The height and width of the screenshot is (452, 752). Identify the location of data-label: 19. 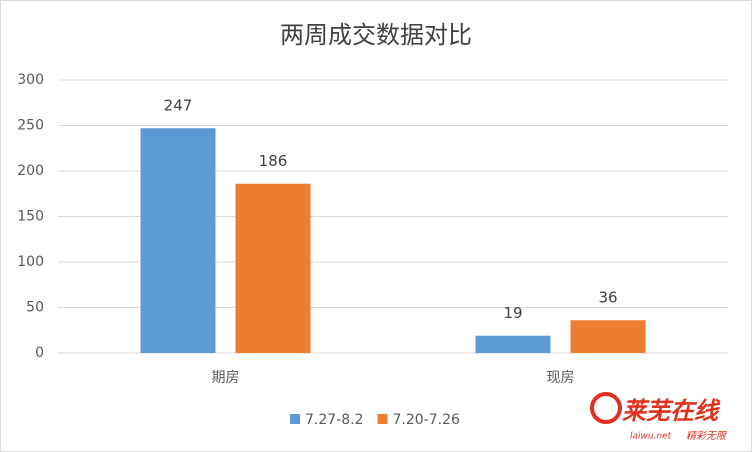
(512, 313).